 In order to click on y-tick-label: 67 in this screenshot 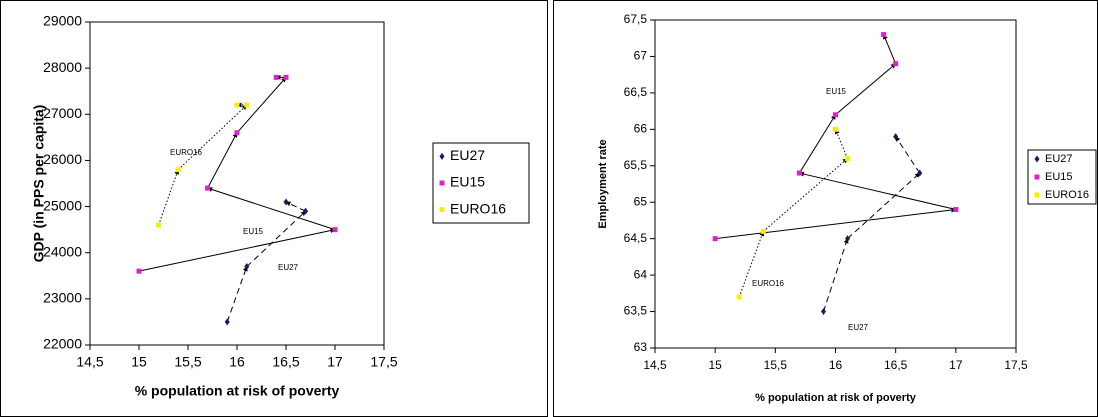, I will do `click(641, 56)`.